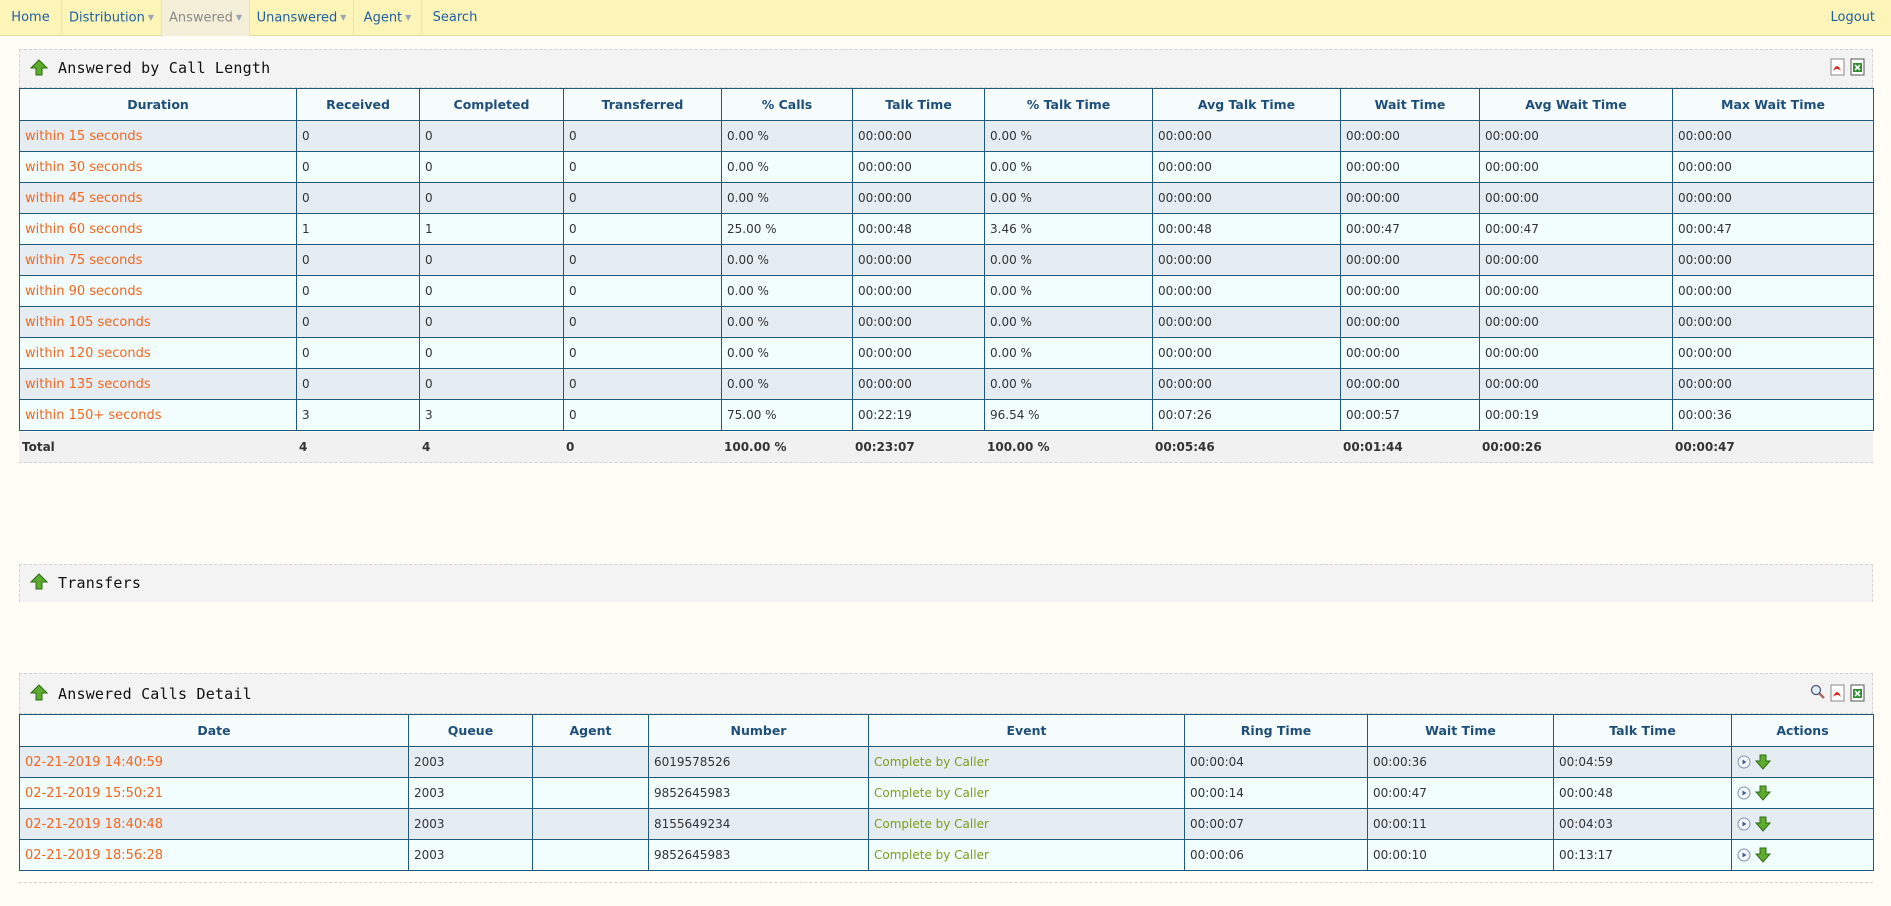 This screenshot has height=906, width=1891. What do you see at coordinates (214, 762) in the screenshot?
I see `call-date-link: 02-21-2019 14:40:59` at bounding box center [214, 762].